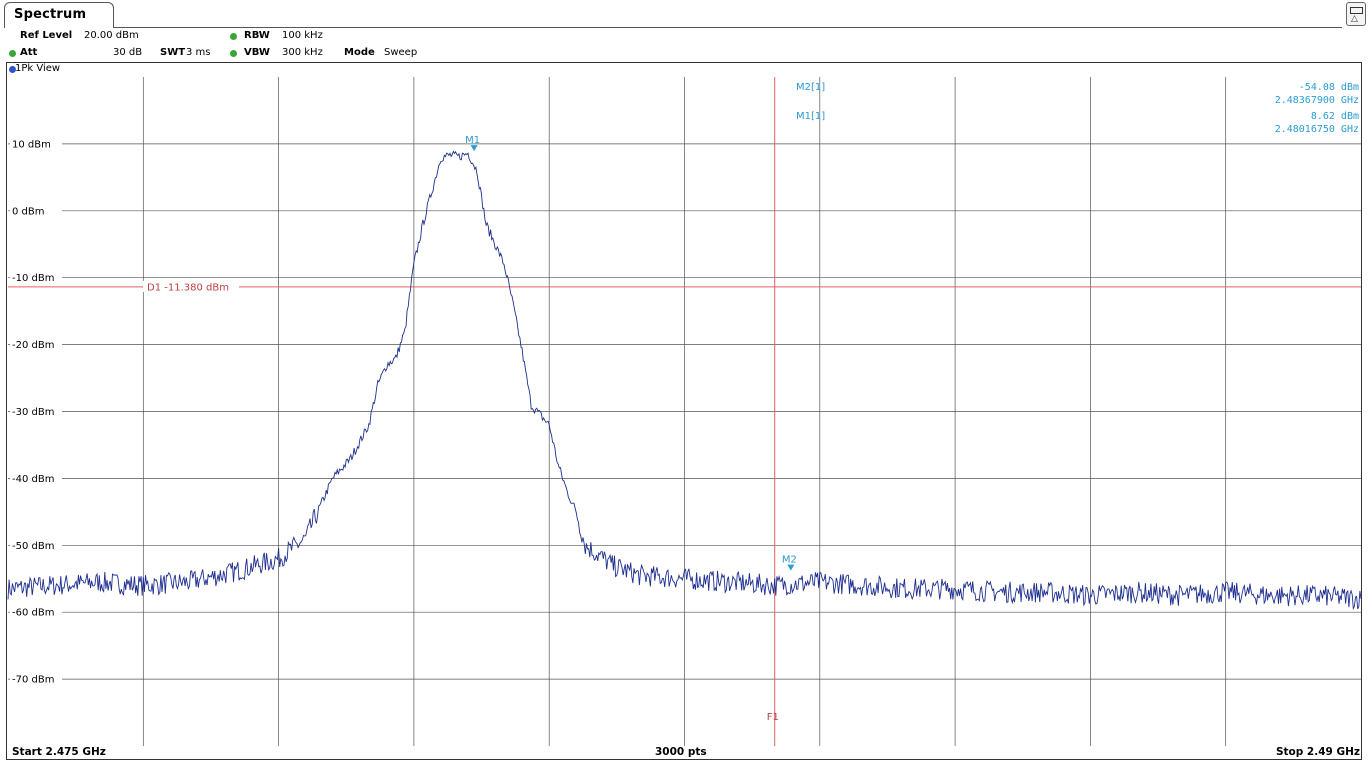 This screenshot has width=1372, height=764. Describe the element at coordinates (31, 144) in the screenshot. I see `y-tick-label: 10 dBm` at that location.